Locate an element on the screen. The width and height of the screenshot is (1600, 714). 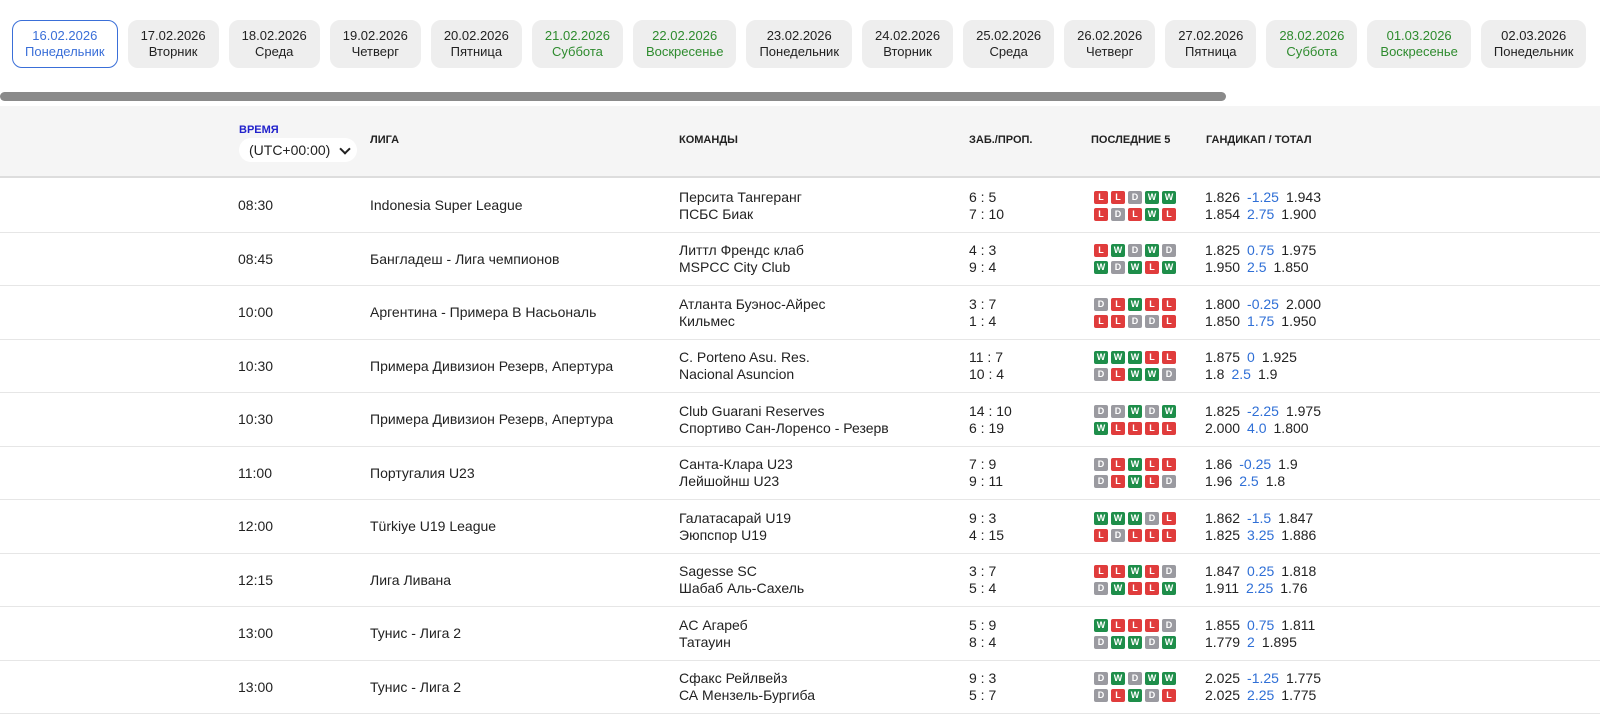
timezone-select: (UTC+00:00) is located at coordinates (298, 150).